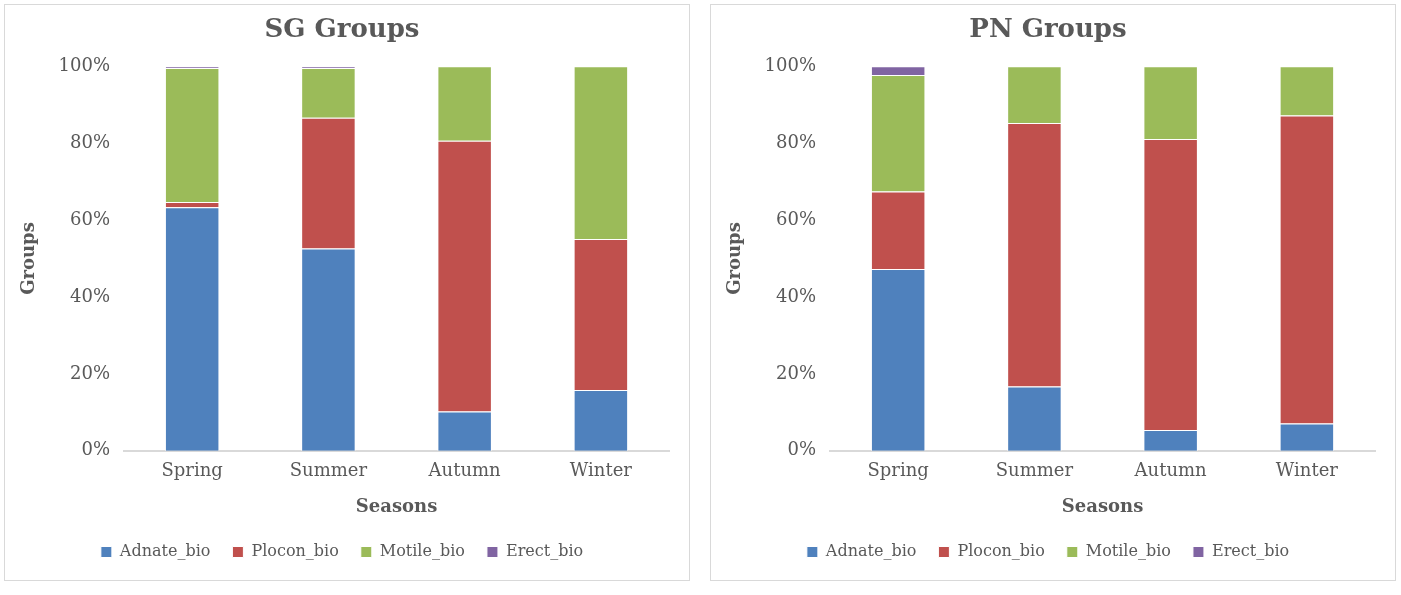 The width and height of the screenshot is (1401, 595). I want to click on chart-title: PN Groups, so click(1048, 28).